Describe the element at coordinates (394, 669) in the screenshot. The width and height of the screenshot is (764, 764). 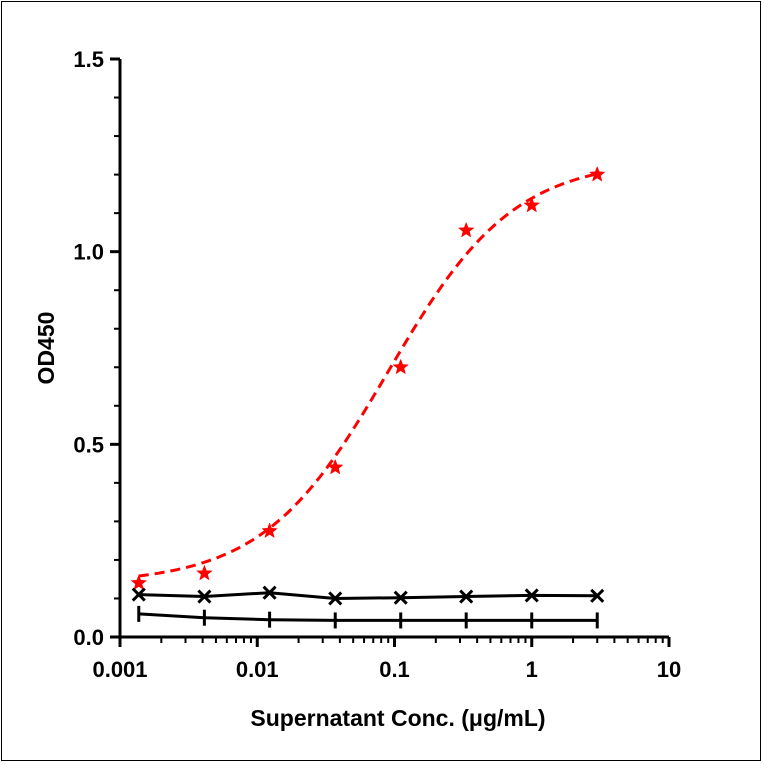
I see `x-tick-label: 0.1` at that location.